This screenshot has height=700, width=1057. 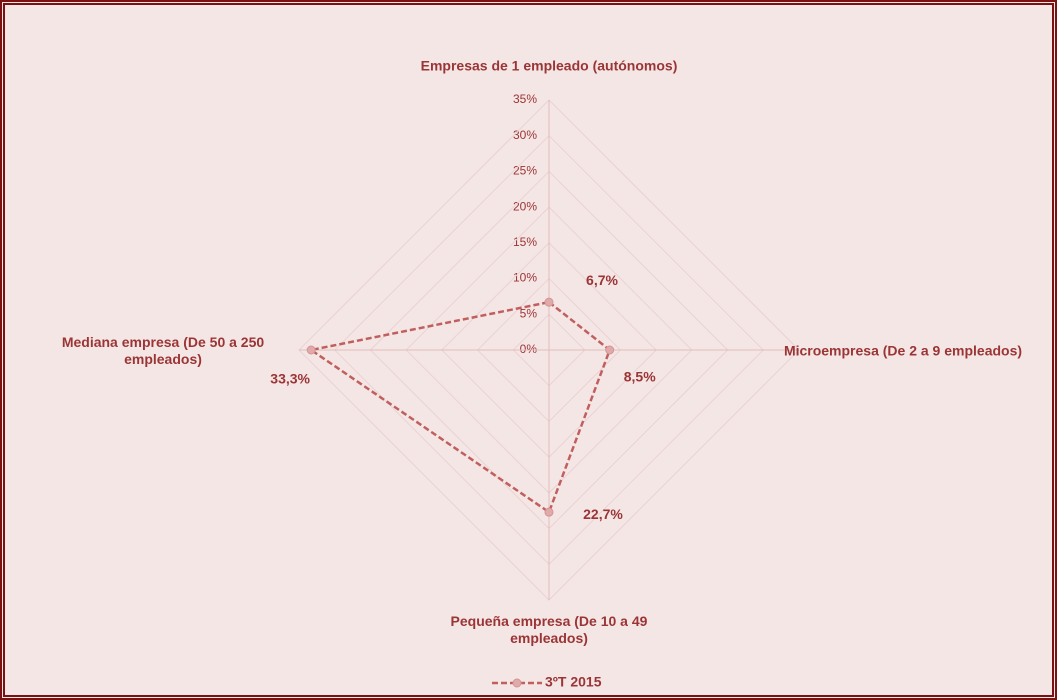 I want to click on y-tick-label: 0%, so click(x=529, y=349).